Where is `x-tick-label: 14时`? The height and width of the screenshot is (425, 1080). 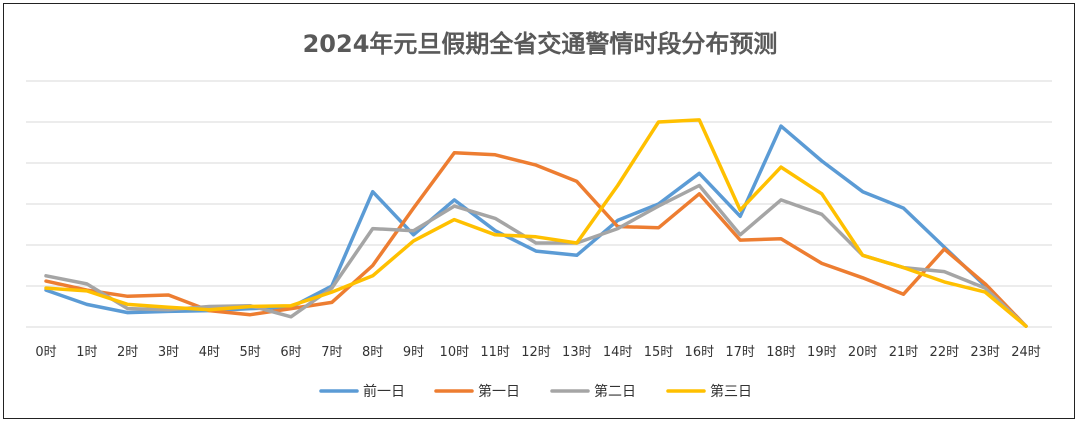
x-tick-label: 14时 is located at coordinates (618, 352).